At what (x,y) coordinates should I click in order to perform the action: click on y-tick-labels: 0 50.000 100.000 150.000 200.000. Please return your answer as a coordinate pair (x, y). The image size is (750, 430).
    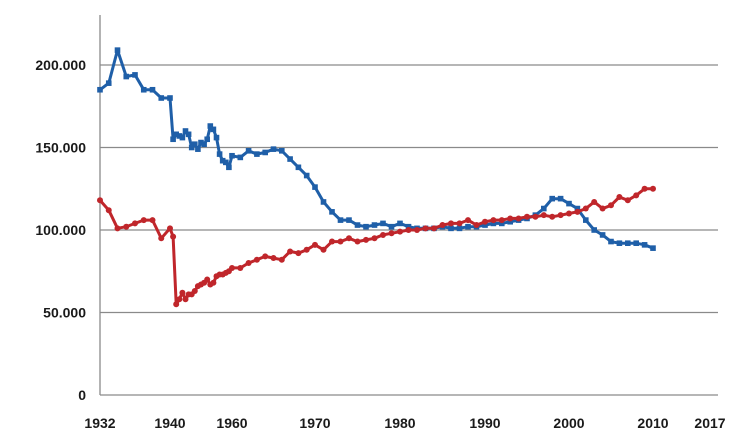
    Looking at the image, I should click on (60, 230).